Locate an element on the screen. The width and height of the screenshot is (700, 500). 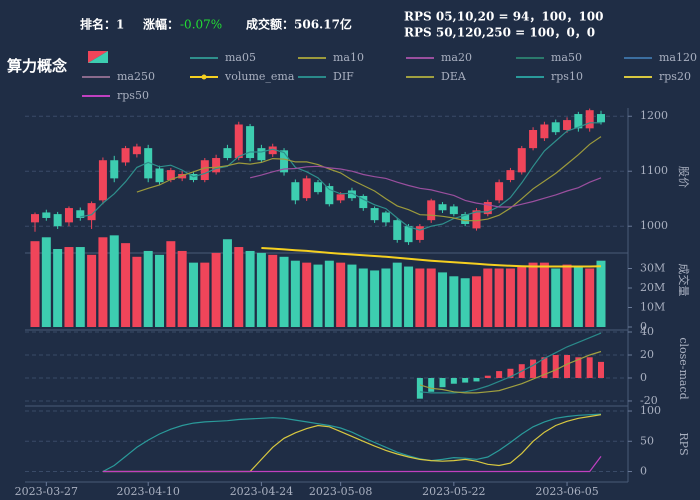
y-tick-label: 40 is located at coordinates (647, 331).